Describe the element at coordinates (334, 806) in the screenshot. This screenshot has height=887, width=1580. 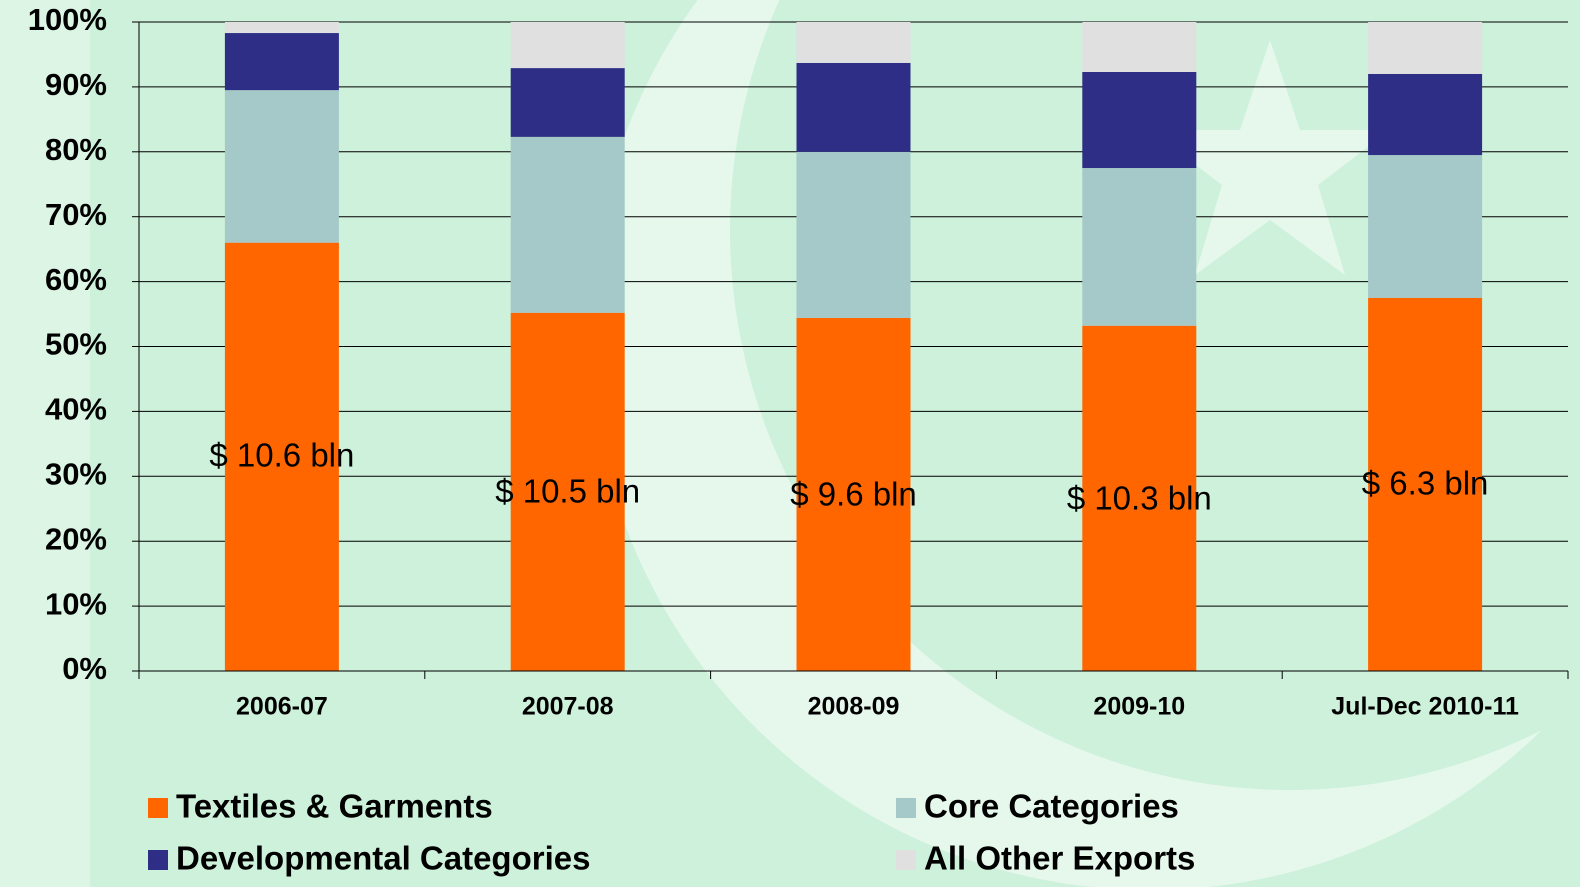
I see `legend-label: Textiles & Garments` at that location.